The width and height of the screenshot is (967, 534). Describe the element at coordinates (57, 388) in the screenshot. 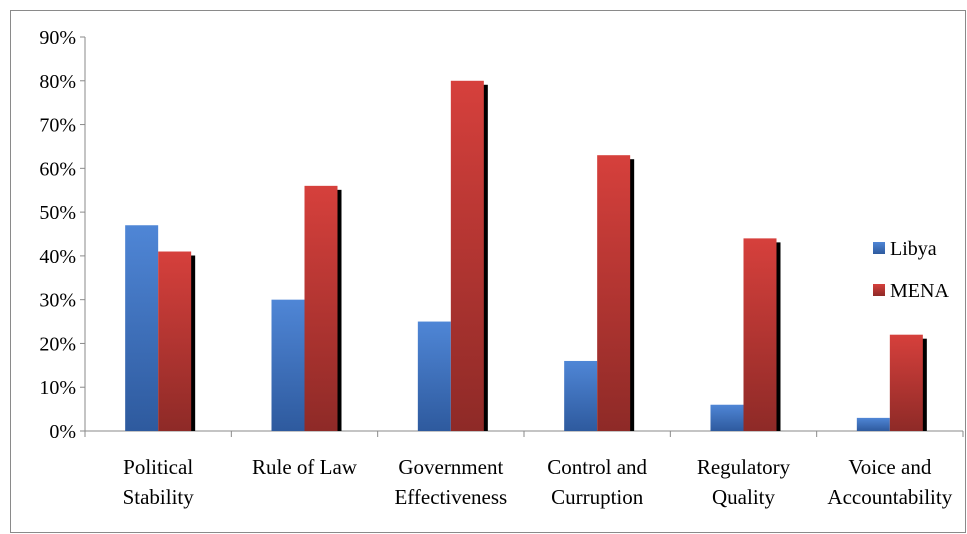

I see `y-tick-label: 10%` at that location.